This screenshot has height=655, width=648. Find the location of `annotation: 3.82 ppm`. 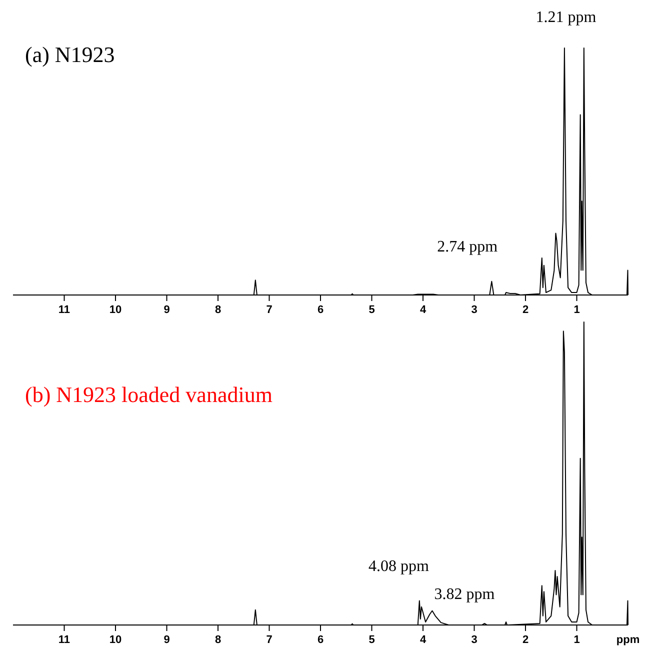

annotation: 3.82 ppm is located at coordinates (465, 594).